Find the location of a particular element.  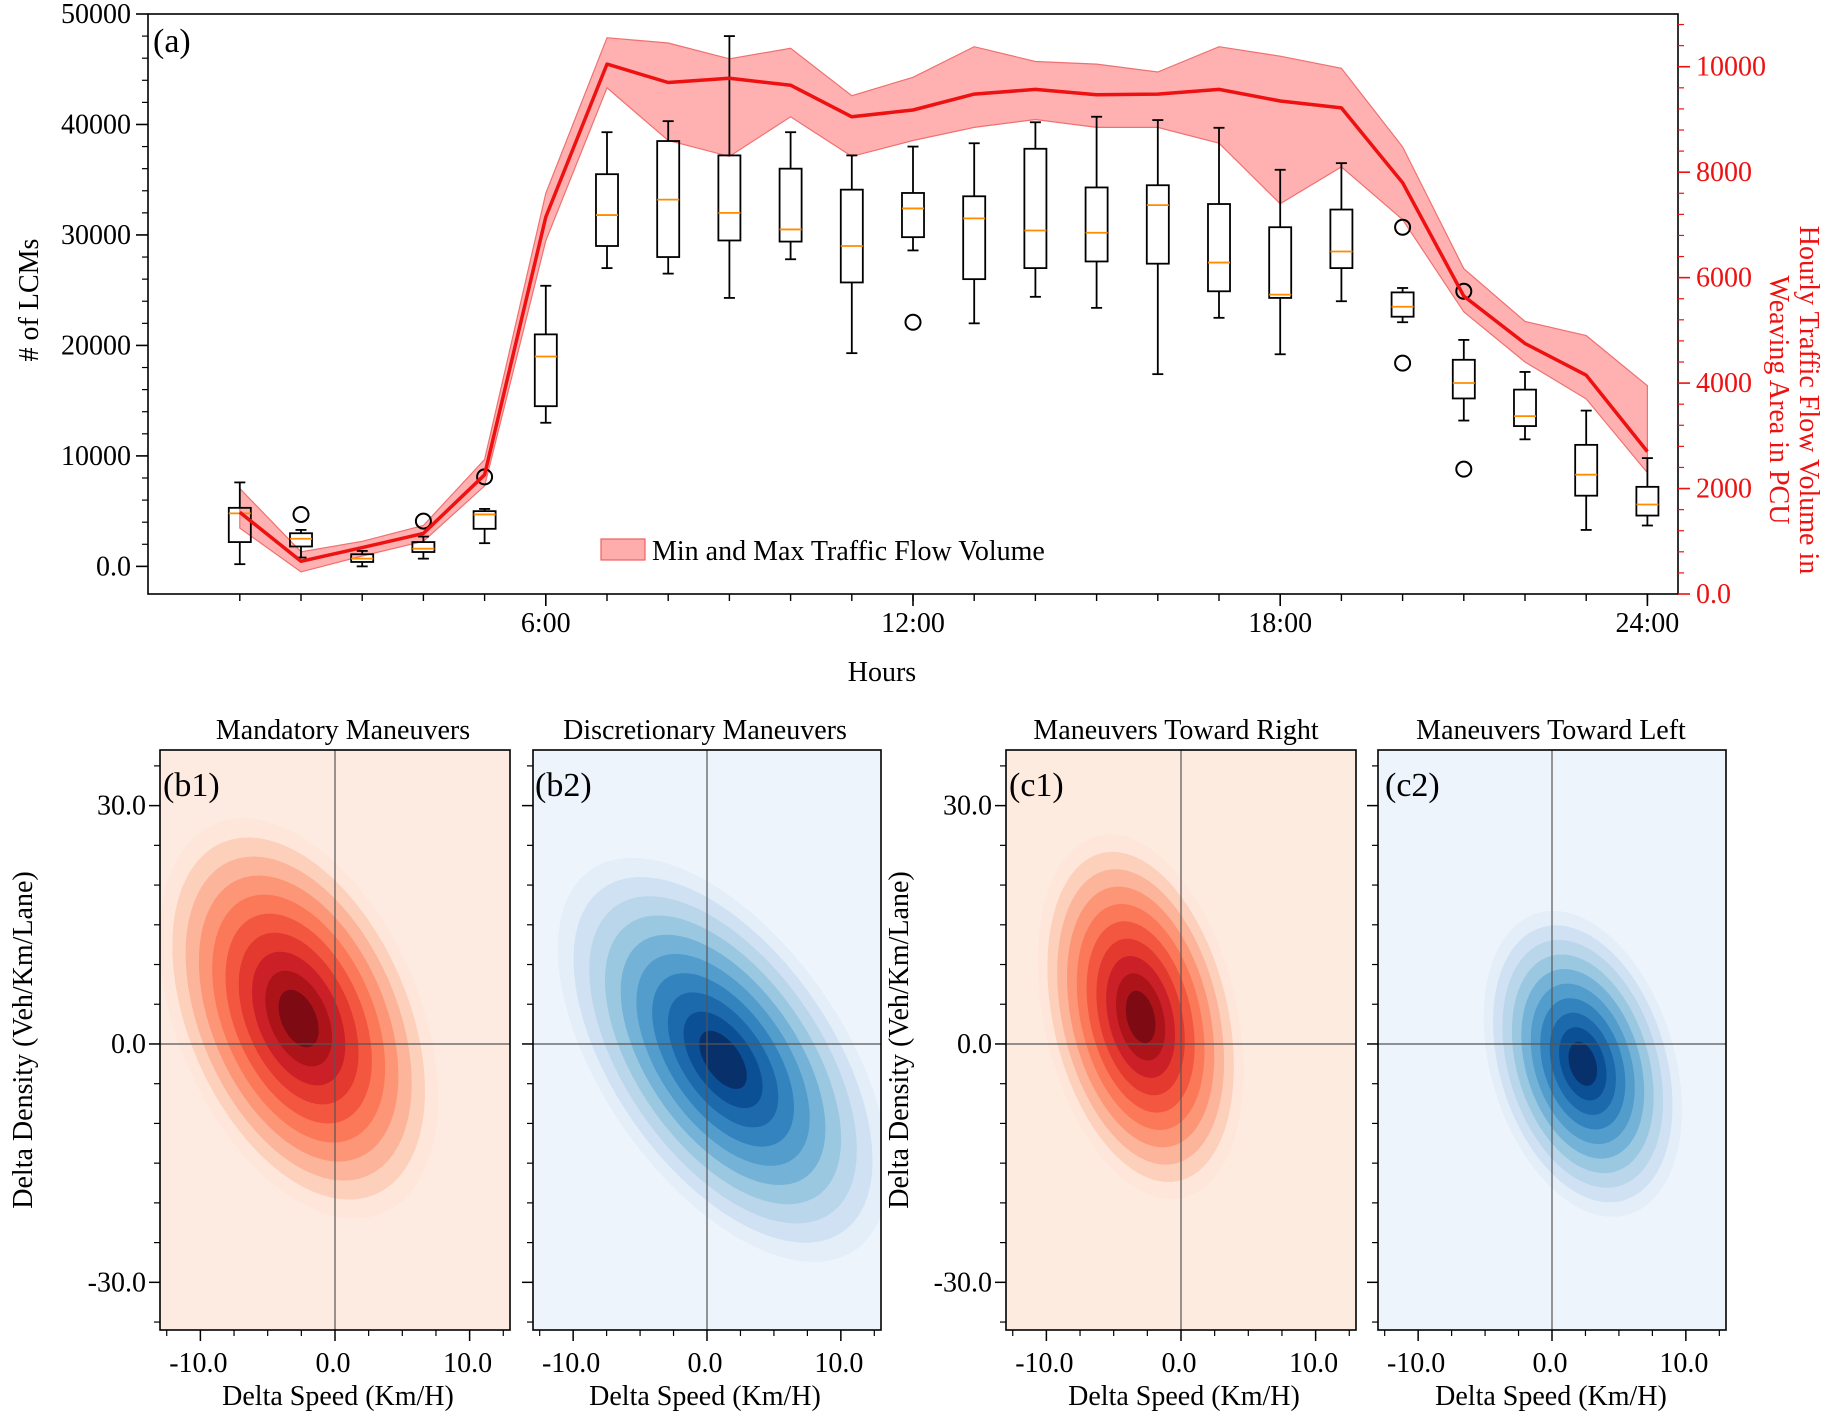

x-tick-label: 24:00 is located at coordinates (1648, 623).